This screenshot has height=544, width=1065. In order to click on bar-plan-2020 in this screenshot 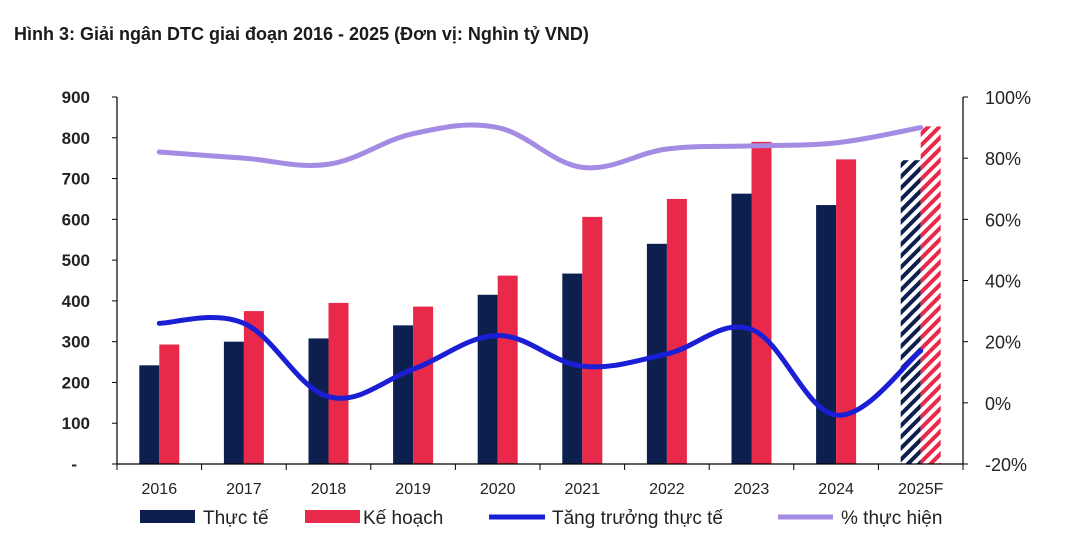, I will do `click(507, 369)`.